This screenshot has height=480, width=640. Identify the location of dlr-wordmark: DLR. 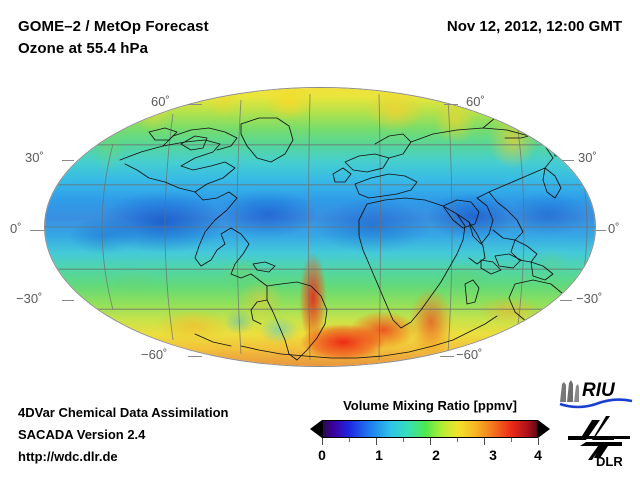
(609, 461).